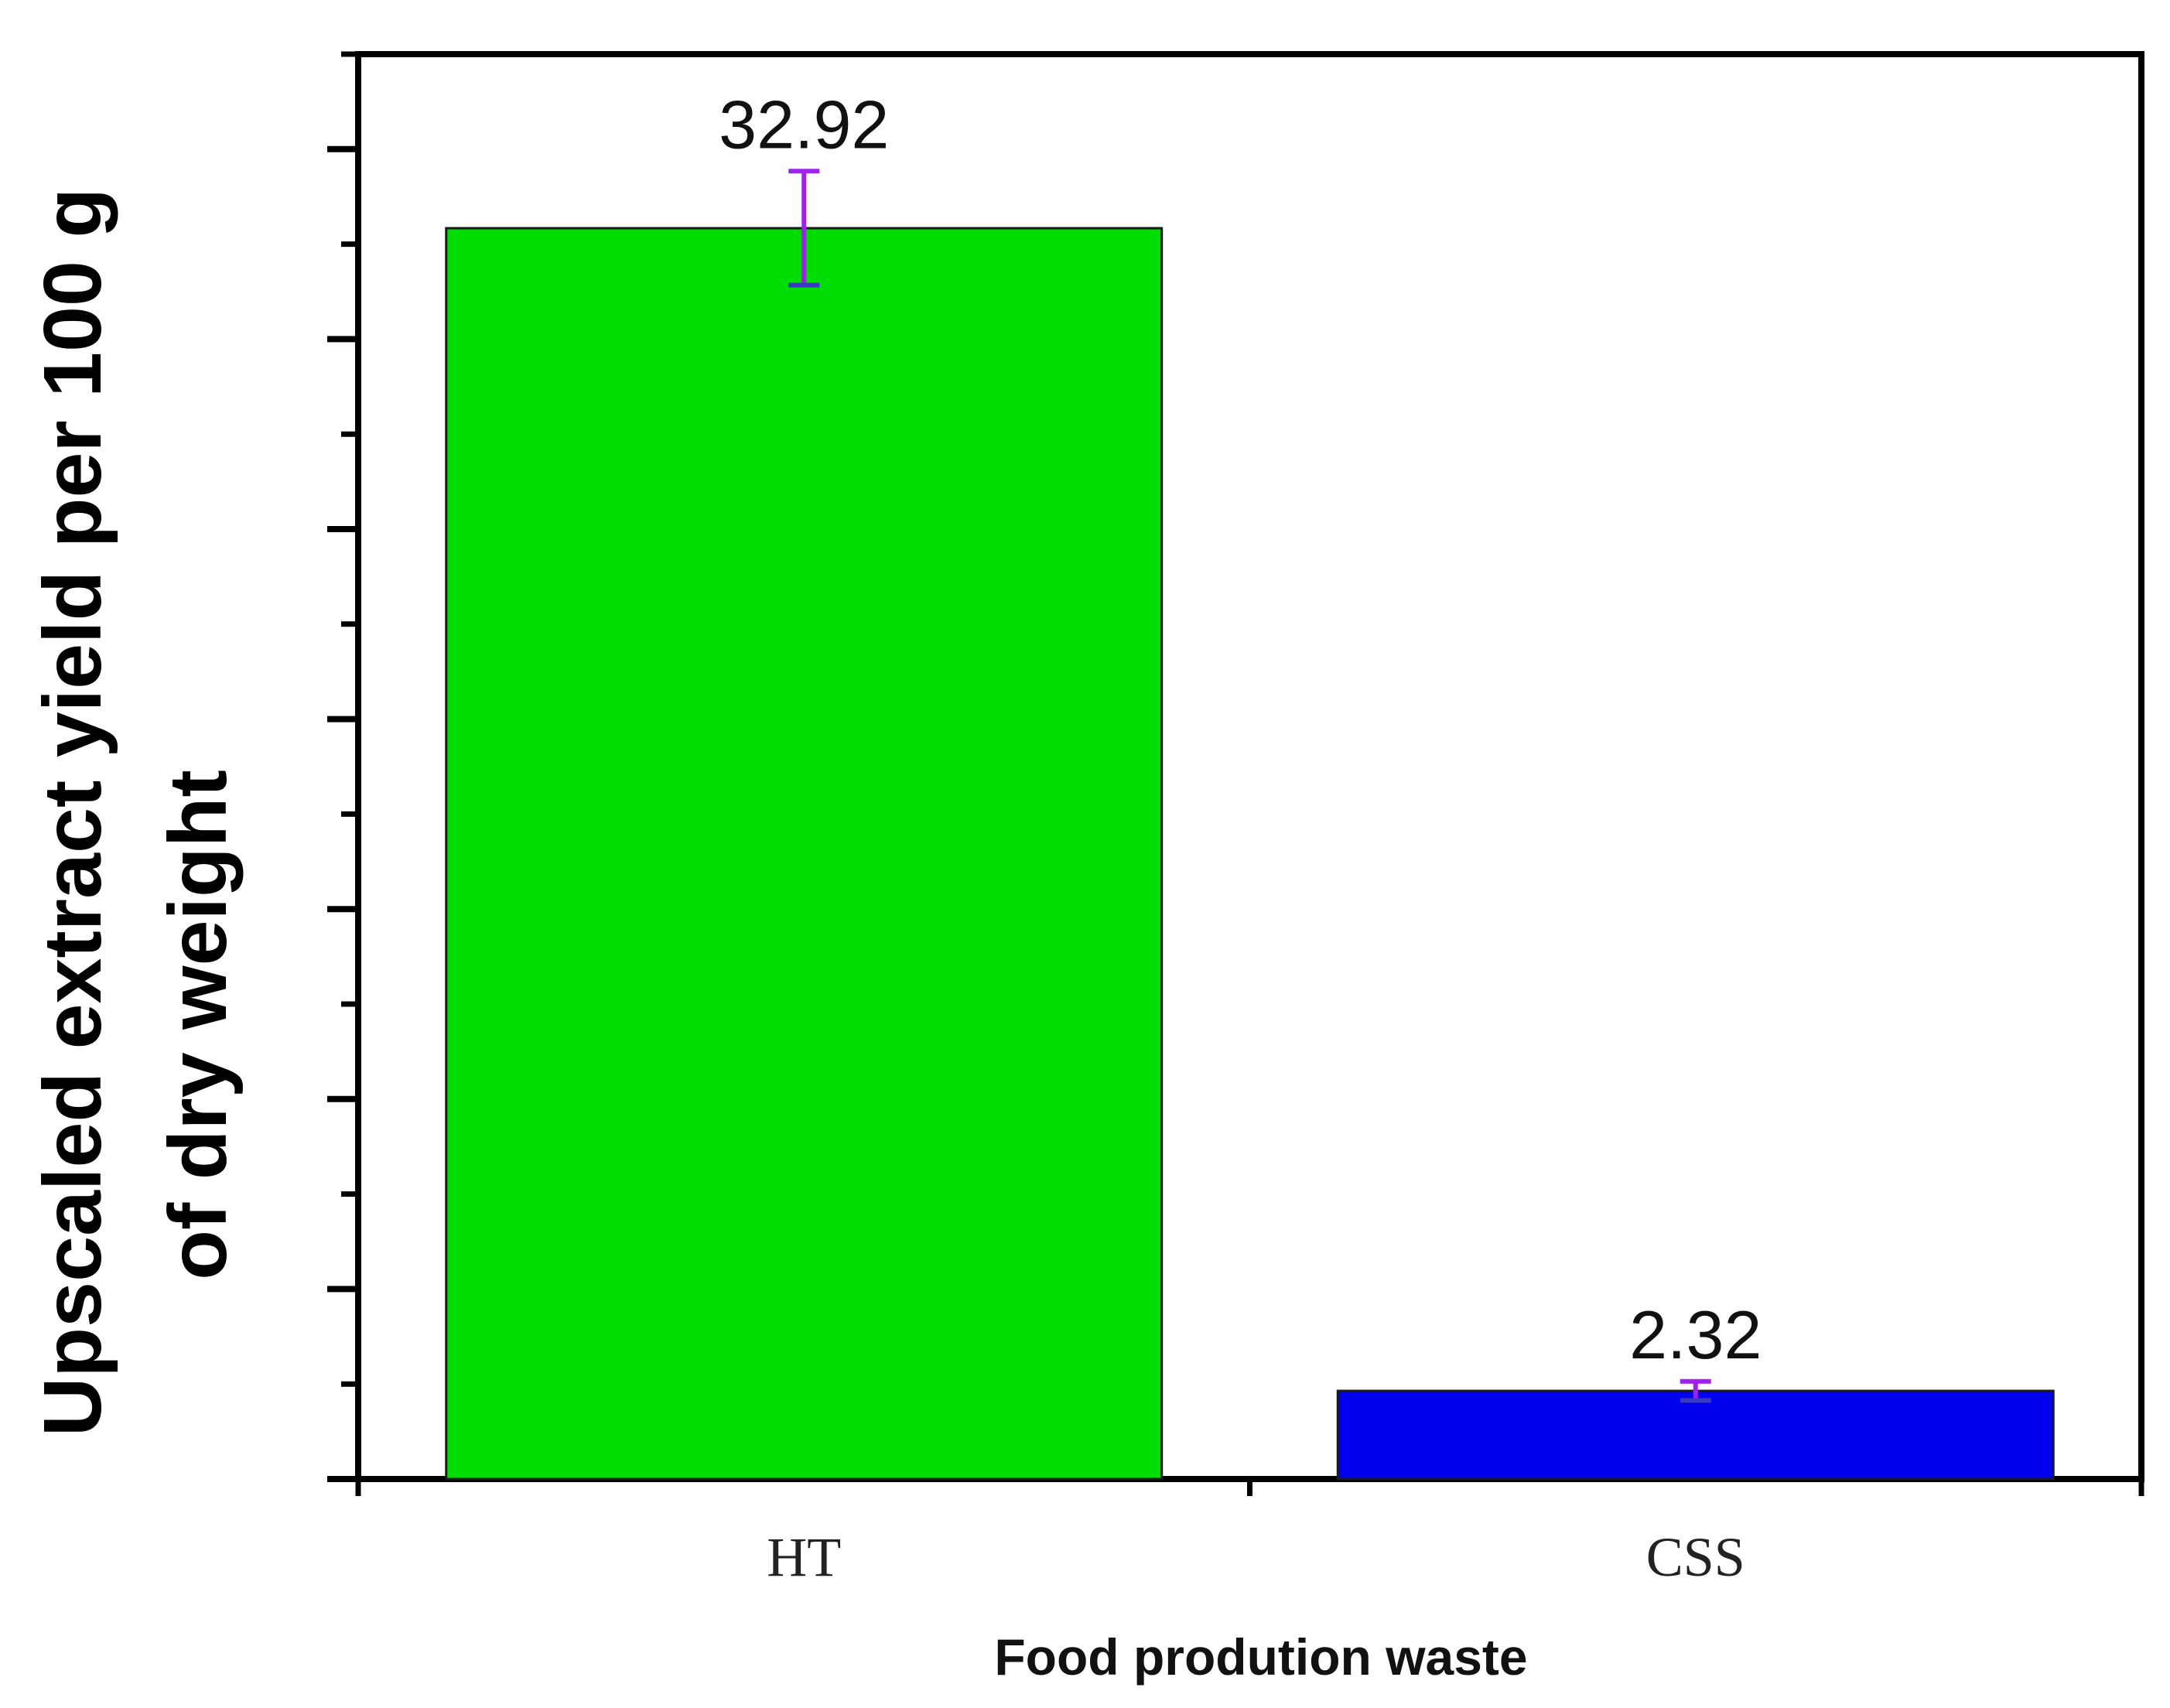 This screenshot has height=1708, width=2170. What do you see at coordinates (1256, 1557) in the screenshot?
I see `category-labels-group: HT CSS` at bounding box center [1256, 1557].